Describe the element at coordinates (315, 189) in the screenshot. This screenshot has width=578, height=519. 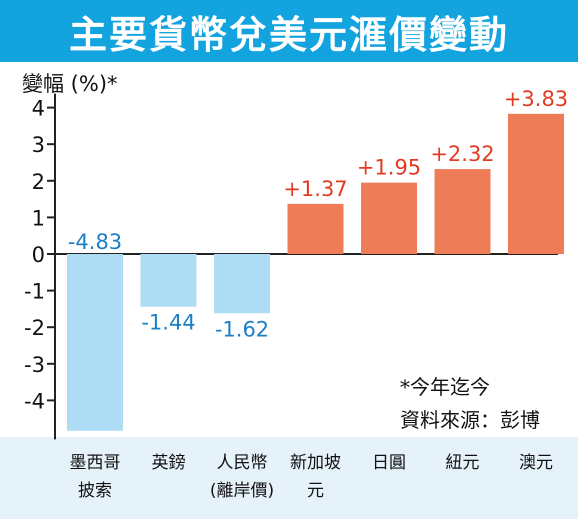
I see `data-label: +1.37` at that location.